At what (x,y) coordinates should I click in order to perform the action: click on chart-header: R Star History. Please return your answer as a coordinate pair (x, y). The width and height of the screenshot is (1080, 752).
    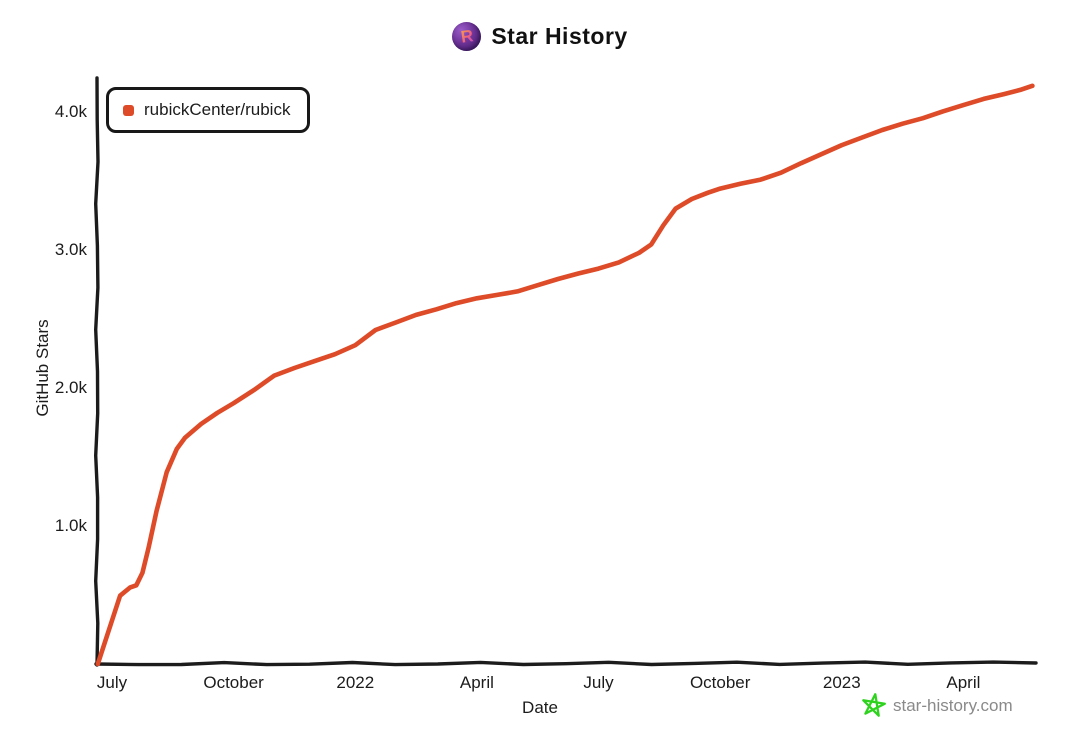
    Looking at the image, I should click on (540, 36).